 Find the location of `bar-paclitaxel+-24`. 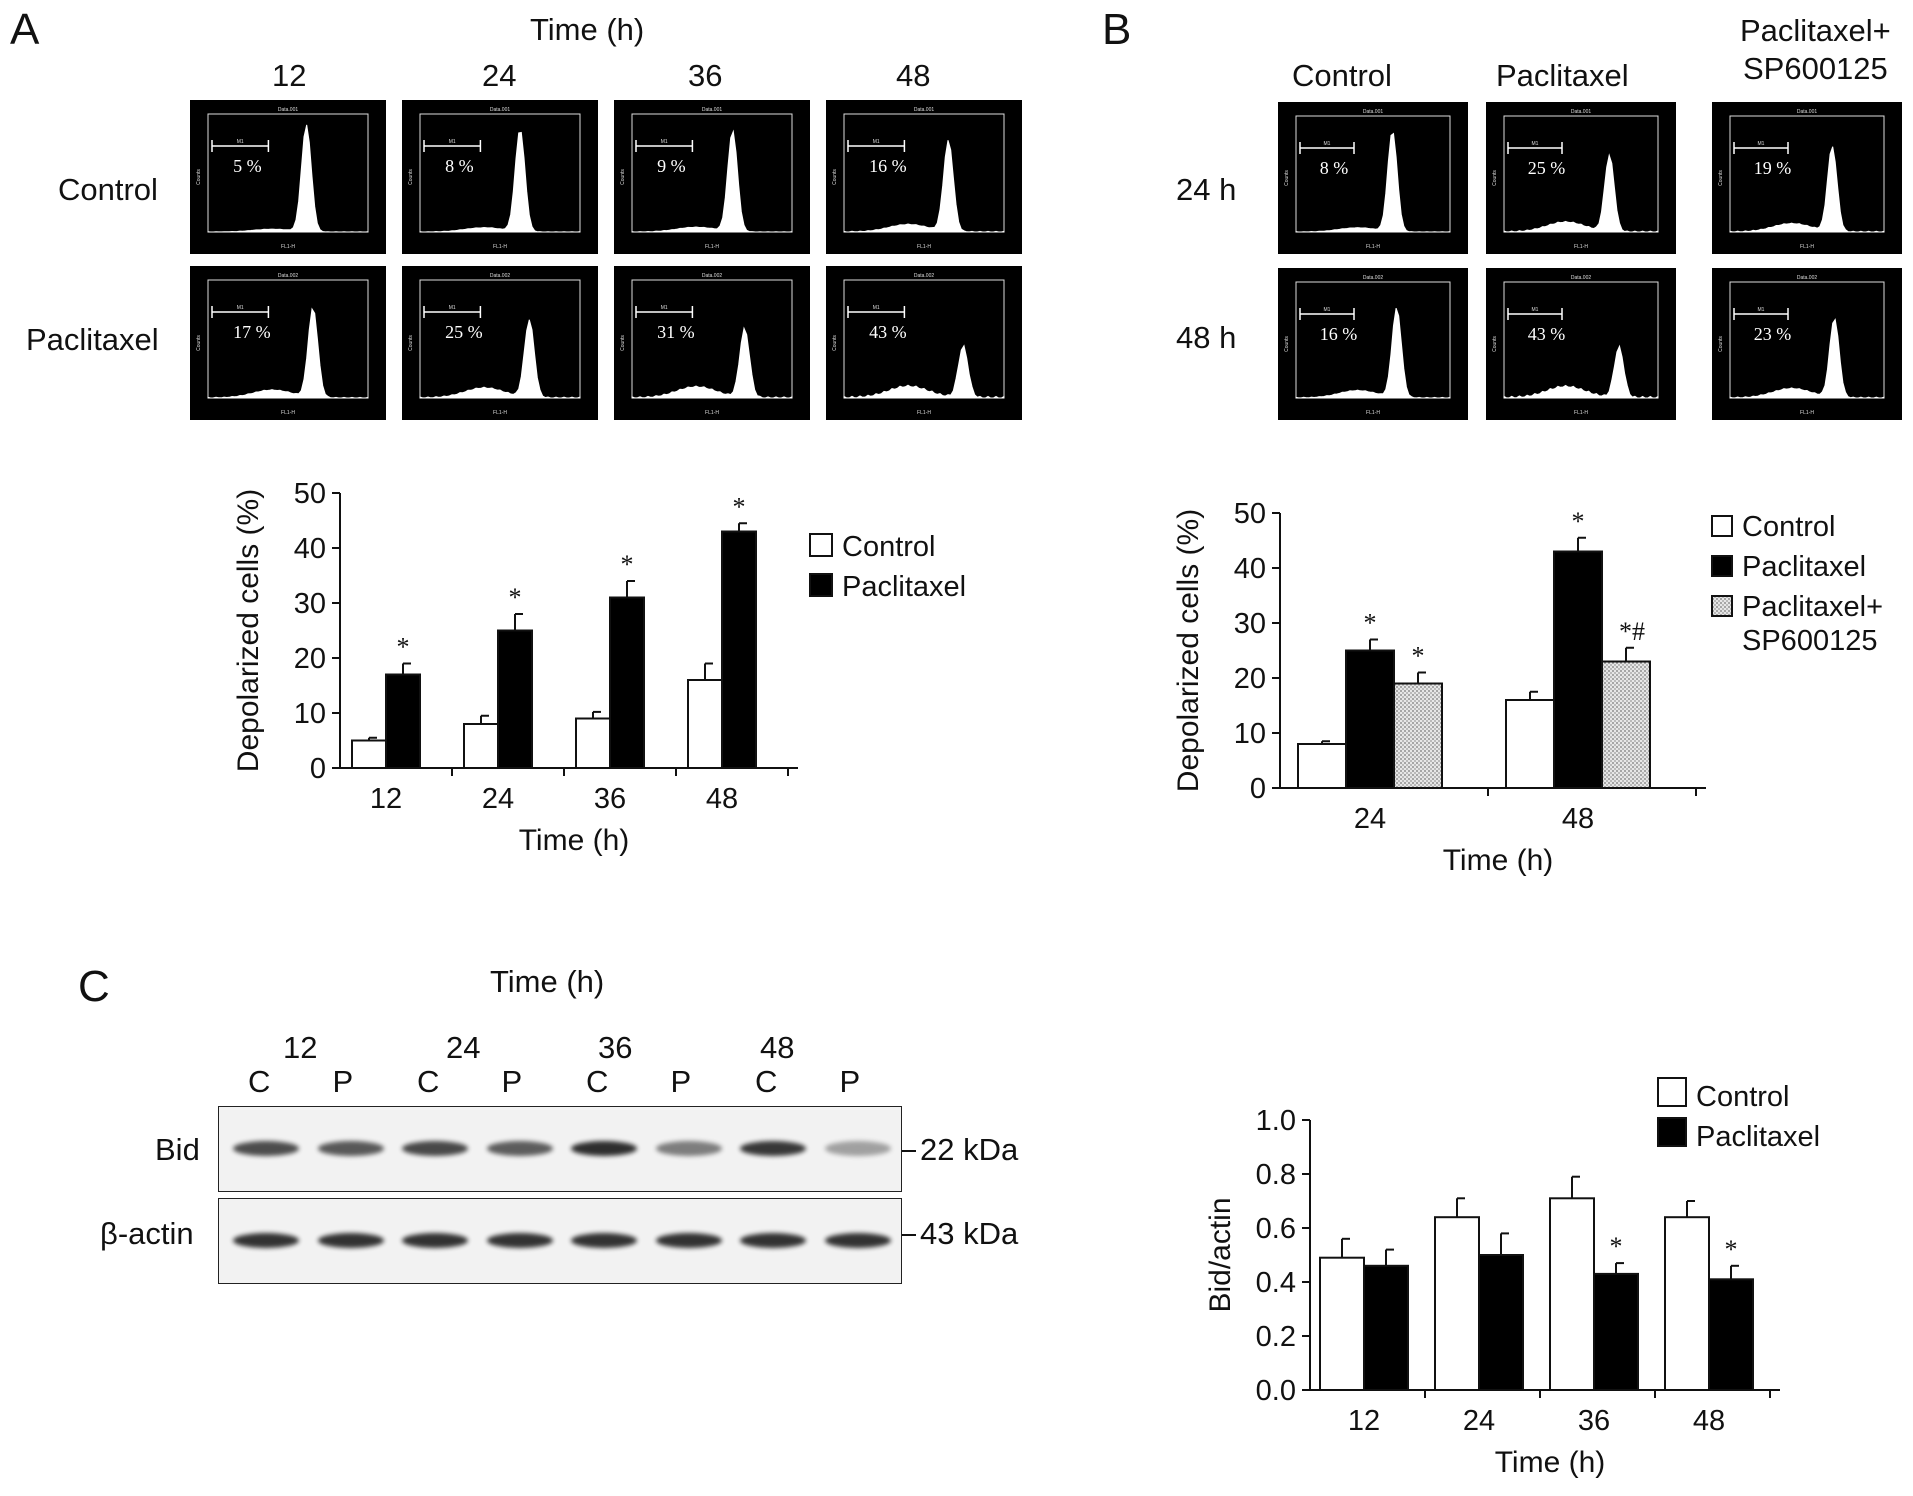

bar-paclitaxel+-24 is located at coordinates (1418, 735).